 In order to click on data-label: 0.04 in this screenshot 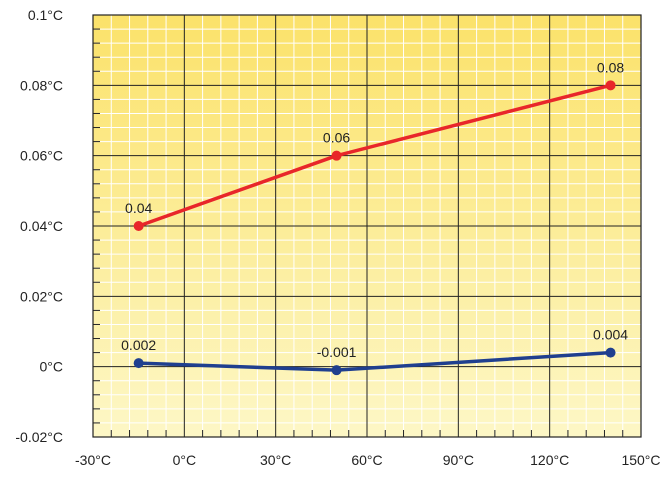, I will do `click(138, 208)`.